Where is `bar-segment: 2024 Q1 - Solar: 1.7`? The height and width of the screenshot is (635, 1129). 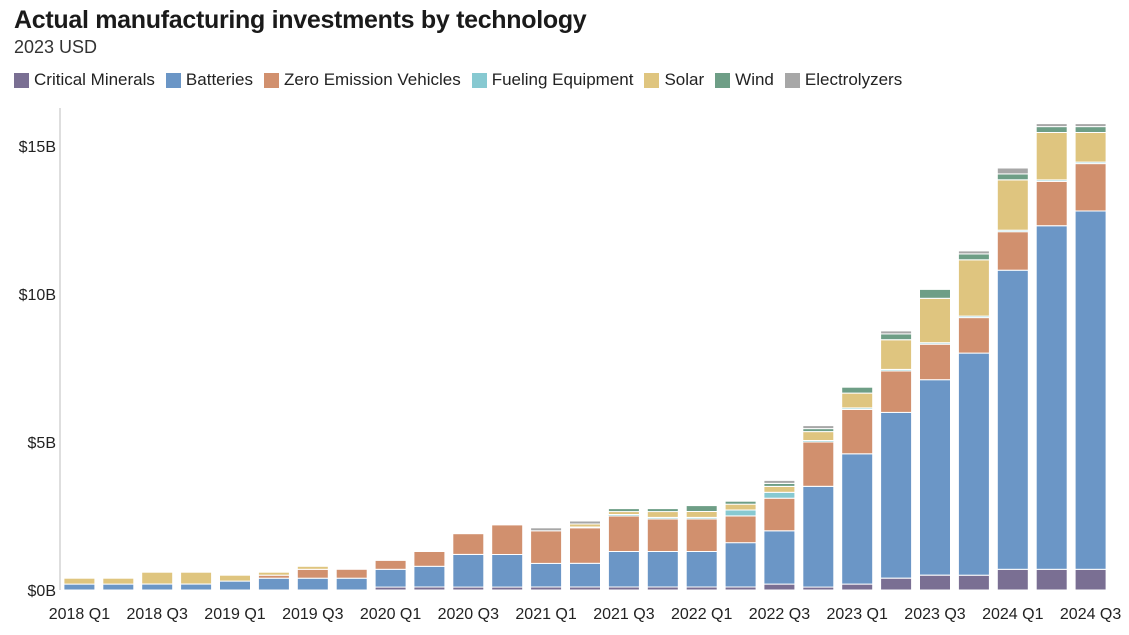
bar-segment: 2024 Q1 - Solar: 1.7 is located at coordinates (1012, 205).